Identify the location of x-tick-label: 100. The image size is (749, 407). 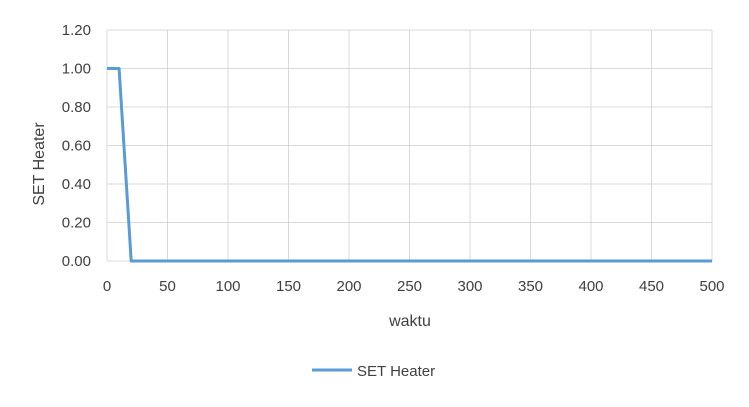
(227, 286).